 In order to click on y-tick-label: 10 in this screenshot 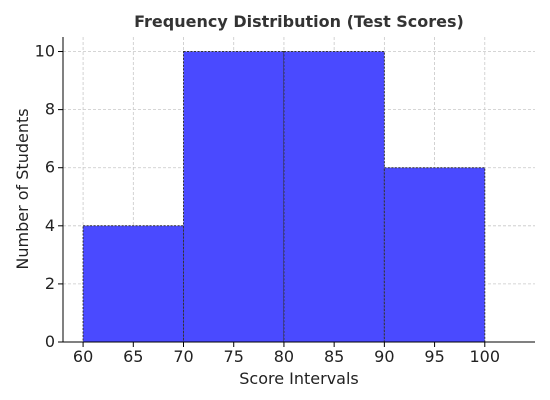, I will do `click(45, 51)`.